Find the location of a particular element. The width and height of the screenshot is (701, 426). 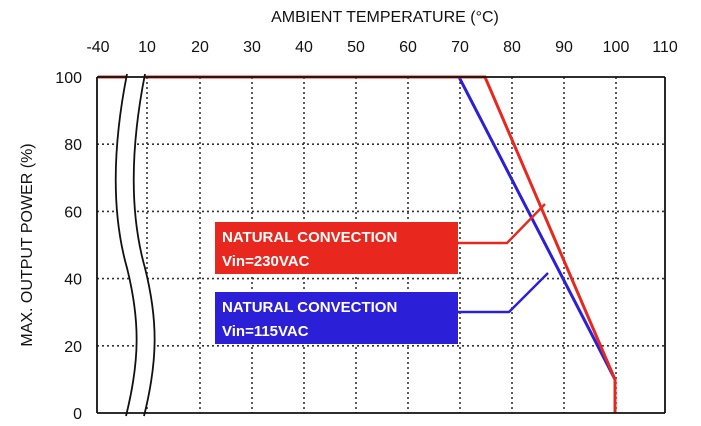

y-tick-label: 40 is located at coordinates (73, 280).